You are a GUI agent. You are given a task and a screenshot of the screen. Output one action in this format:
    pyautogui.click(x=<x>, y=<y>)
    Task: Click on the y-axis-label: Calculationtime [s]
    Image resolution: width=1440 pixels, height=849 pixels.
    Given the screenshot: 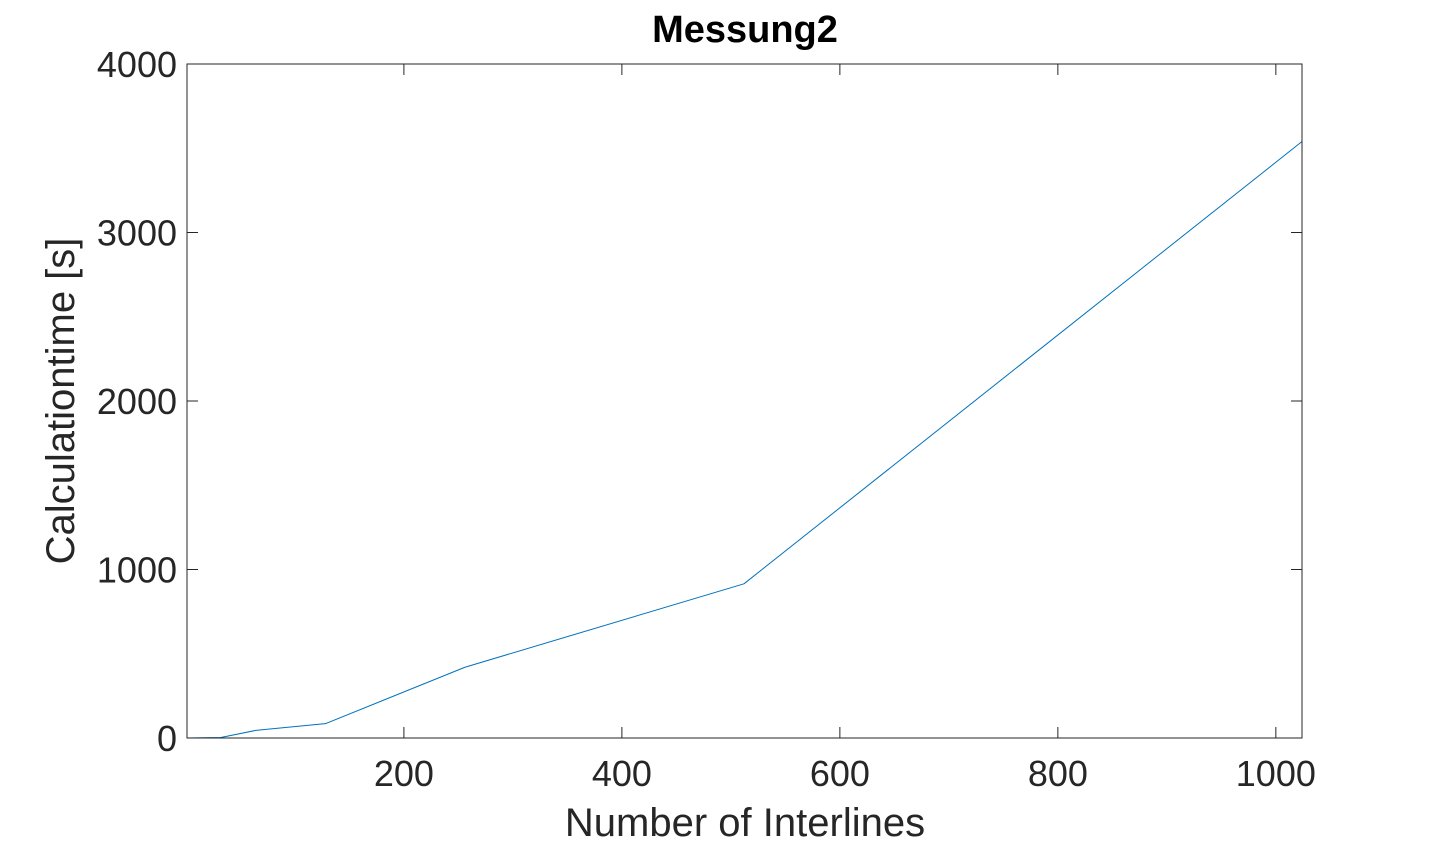 What is the action you would take?
    pyautogui.click(x=61, y=401)
    